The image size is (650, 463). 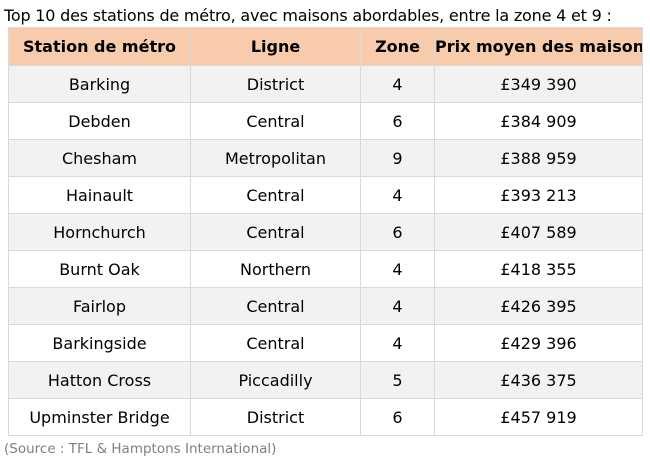 What do you see at coordinates (99, 306) in the screenshot?
I see `station-cell: Fairlop` at bounding box center [99, 306].